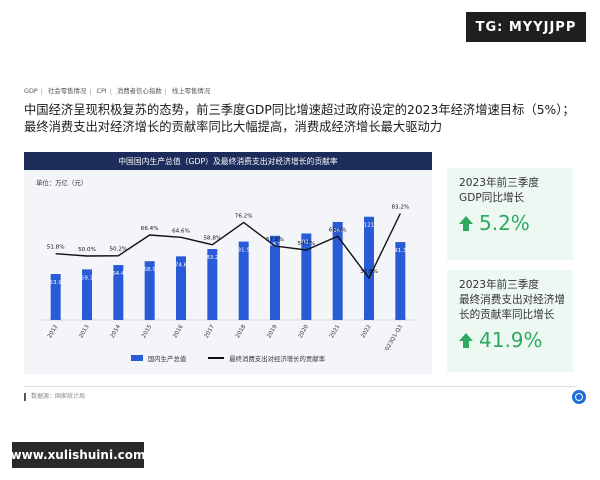 This screenshot has width=600, height=480. Describe the element at coordinates (56, 248) in the screenshot. I see `line-point-label: 51.8%` at that location.